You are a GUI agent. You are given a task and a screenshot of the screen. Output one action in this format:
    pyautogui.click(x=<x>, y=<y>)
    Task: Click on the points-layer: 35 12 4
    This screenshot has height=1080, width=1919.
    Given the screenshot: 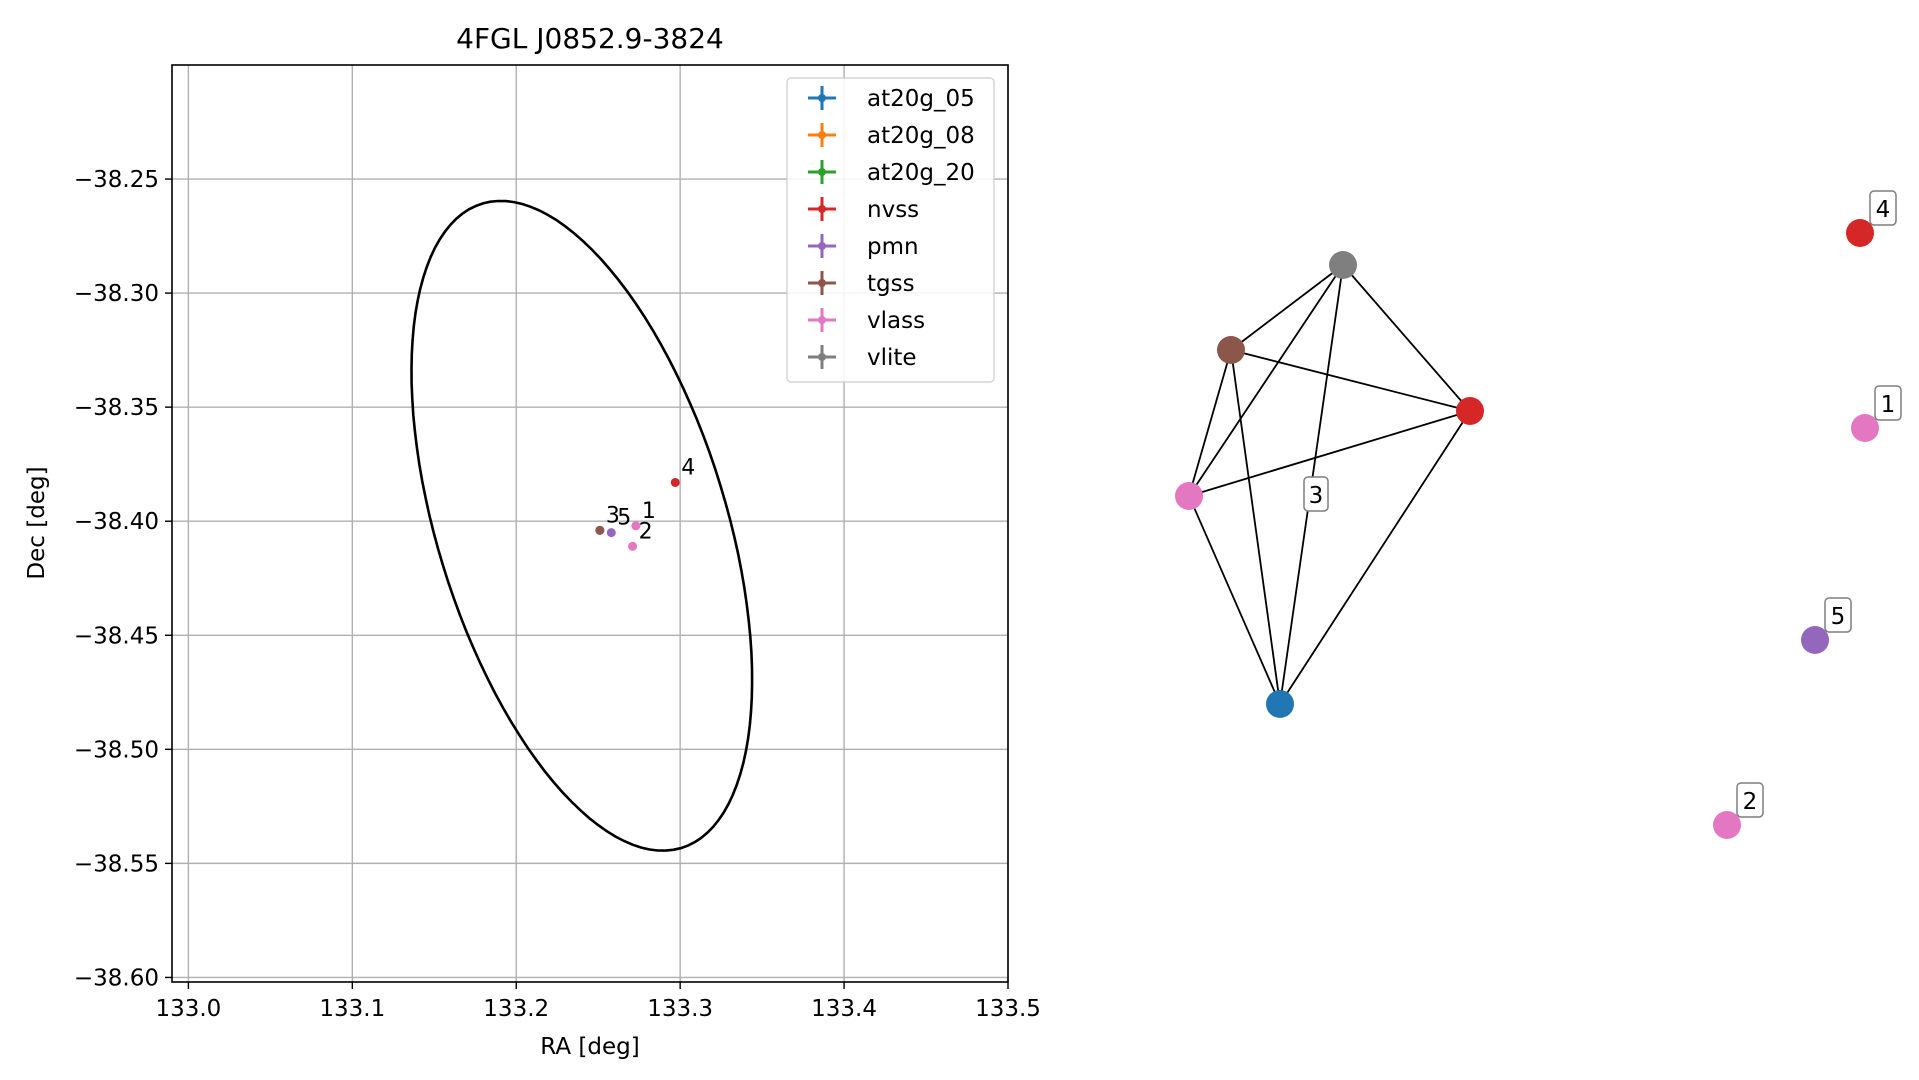 What is the action you would take?
    pyautogui.click(x=645, y=503)
    